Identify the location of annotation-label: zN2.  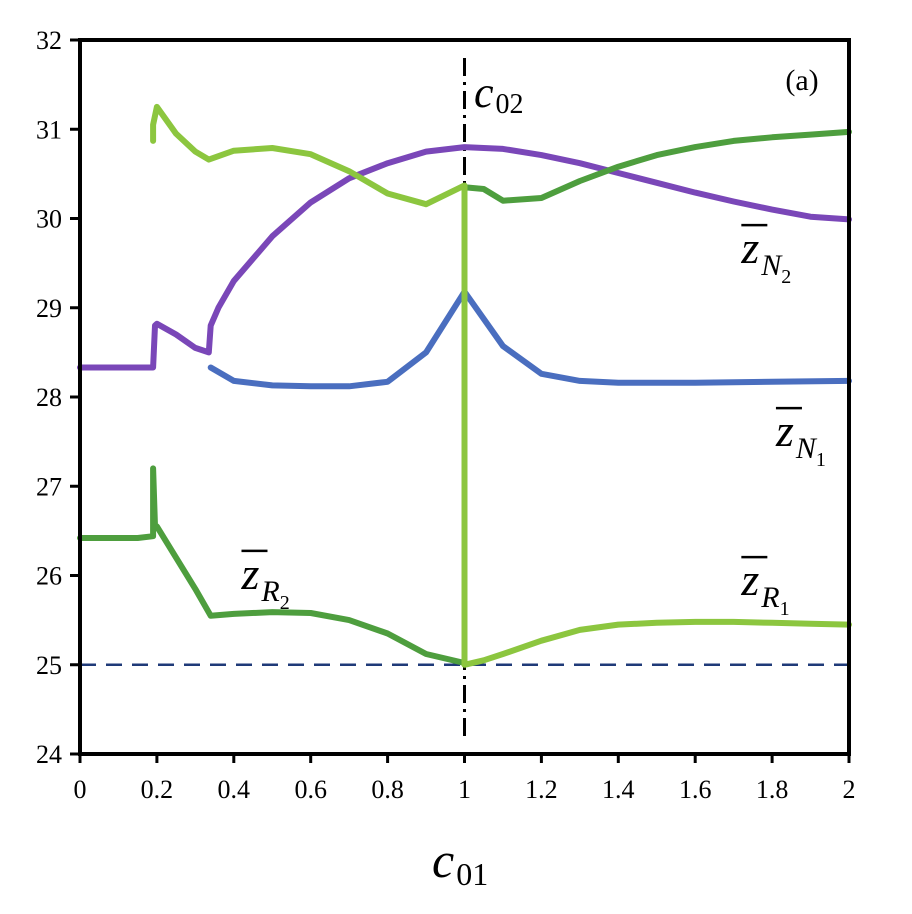
(765, 255).